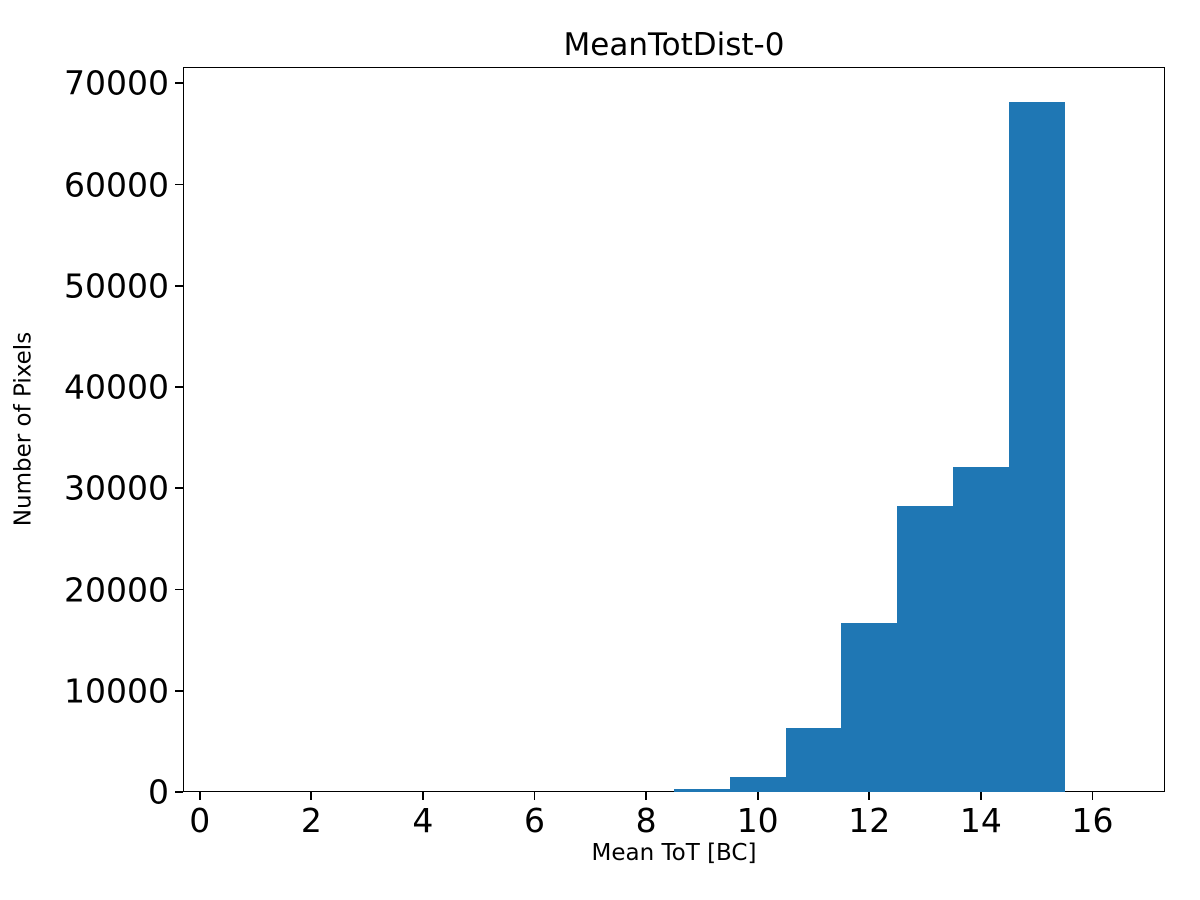  Describe the element at coordinates (869, 820) in the screenshot. I see `x-tick-label: 12` at that location.